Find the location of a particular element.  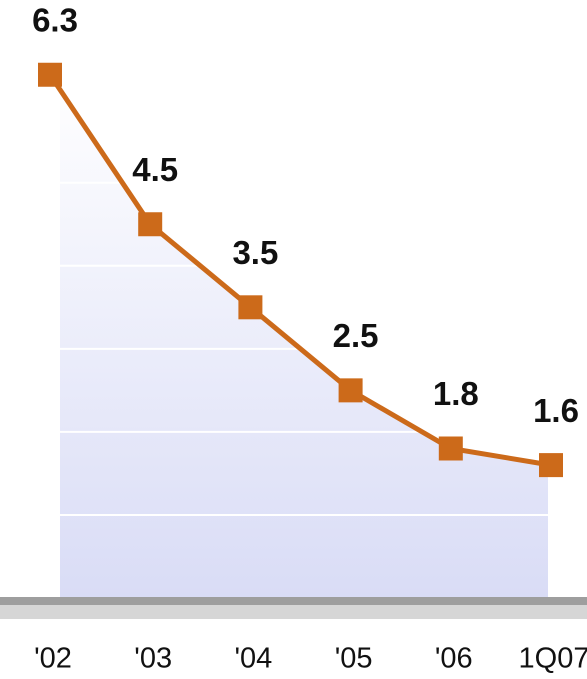

value-label: 2.5 is located at coordinates (356, 335).